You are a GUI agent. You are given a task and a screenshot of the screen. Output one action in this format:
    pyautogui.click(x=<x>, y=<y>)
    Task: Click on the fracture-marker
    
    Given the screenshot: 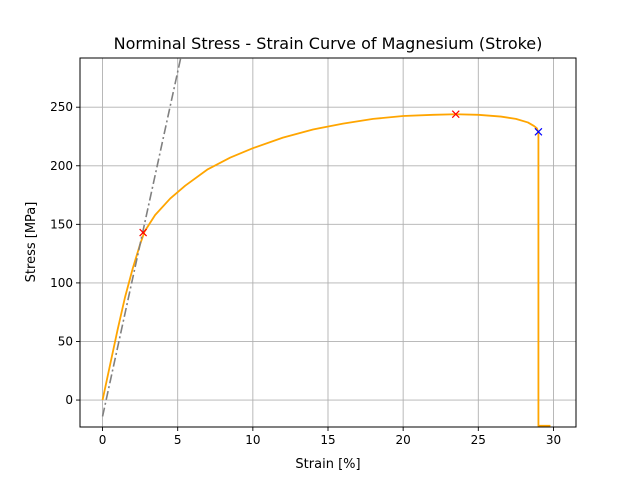 What is the action you would take?
    pyautogui.click(x=538, y=131)
    